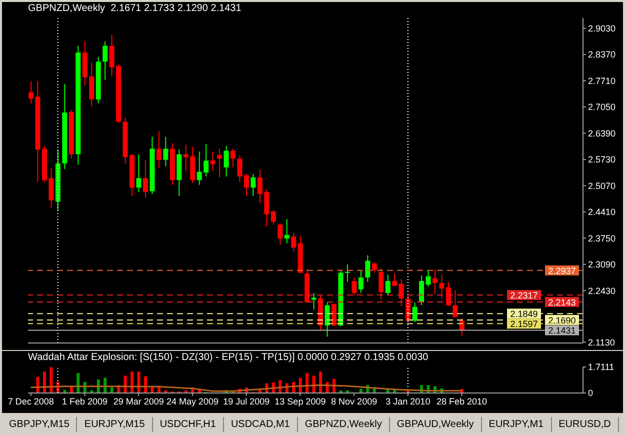 The height and width of the screenshot is (435, 625). I want to click on y-tick-label: 2.3090, so click(602, 265).